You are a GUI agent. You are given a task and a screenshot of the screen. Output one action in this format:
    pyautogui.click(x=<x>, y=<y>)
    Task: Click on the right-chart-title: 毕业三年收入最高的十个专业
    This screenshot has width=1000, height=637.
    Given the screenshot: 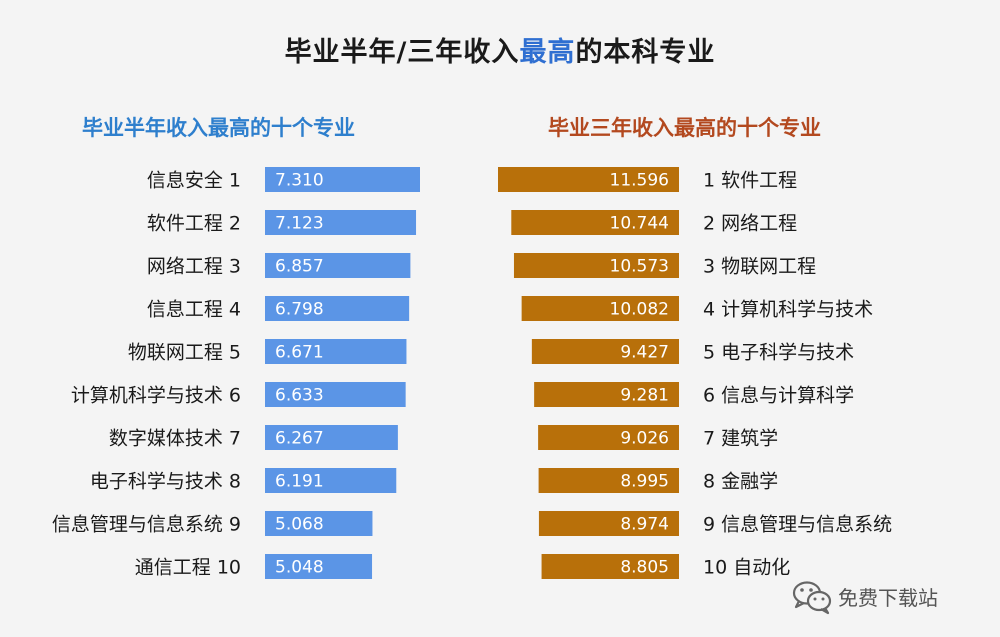 What is the action you would take?
    pyautogui.click(x=684, y=128)
    